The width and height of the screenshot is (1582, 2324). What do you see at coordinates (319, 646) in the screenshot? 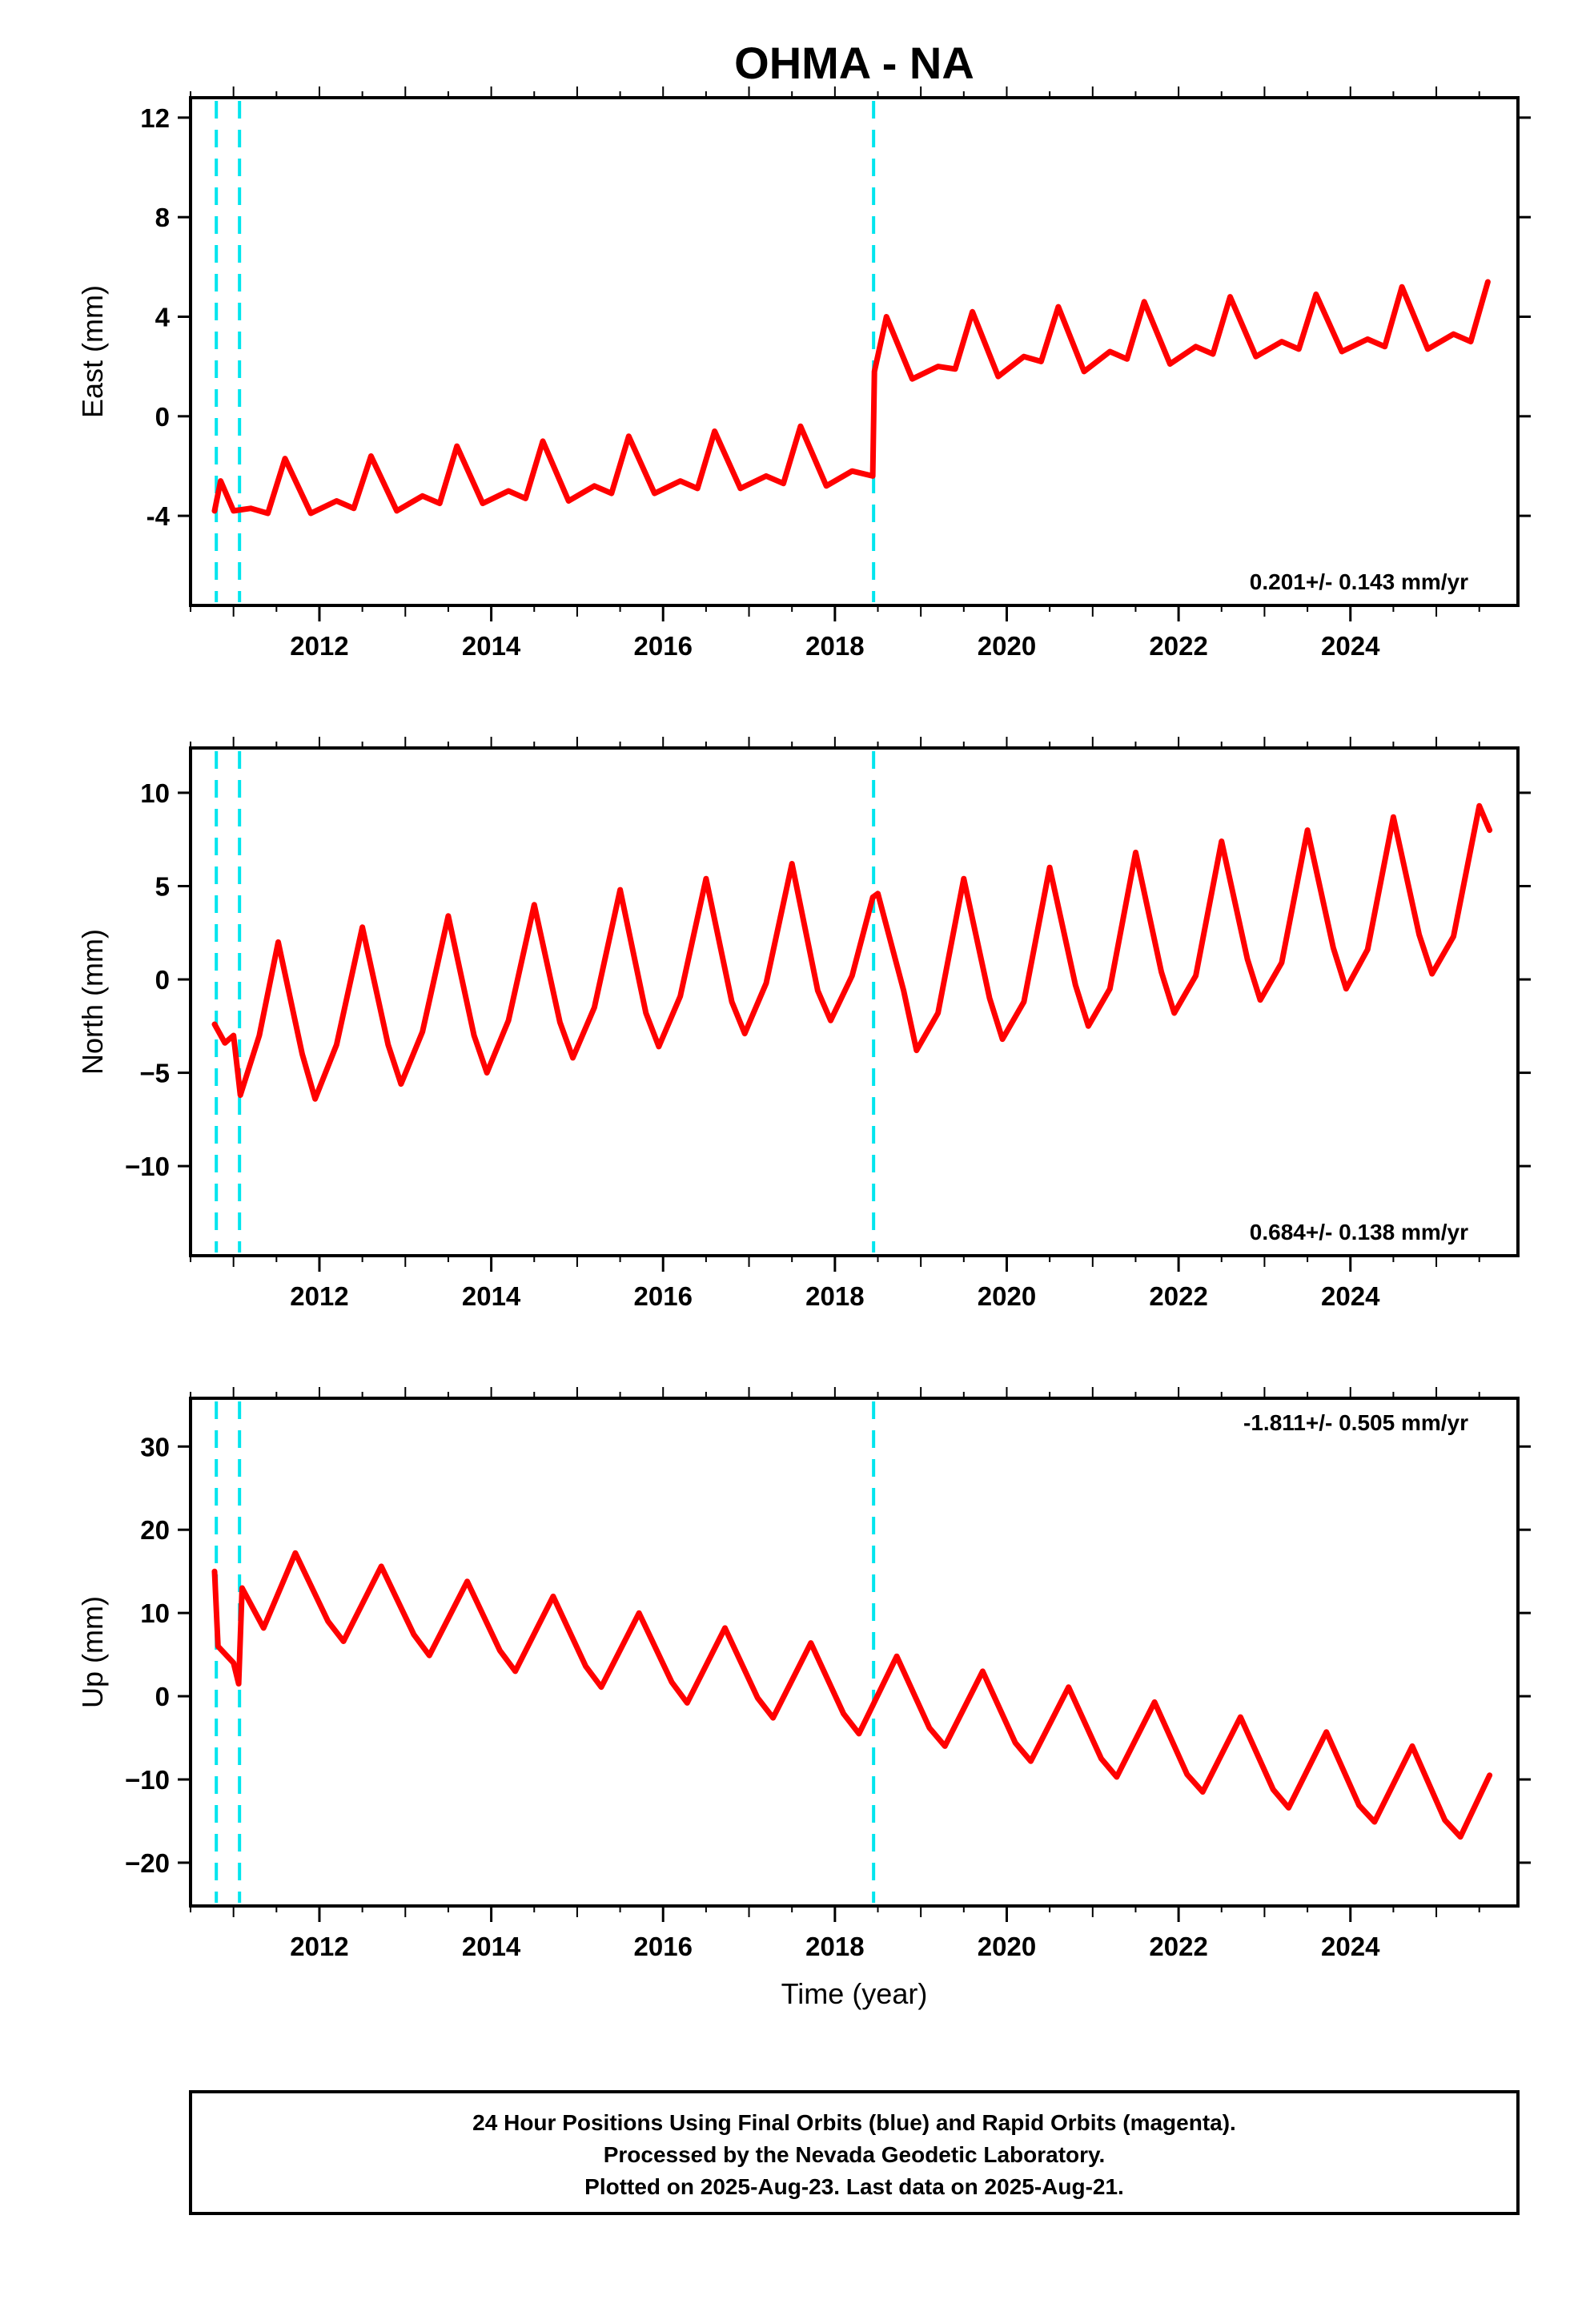
I see `east-x-tick-label-0: 2012` at bounding box center [319, 646].